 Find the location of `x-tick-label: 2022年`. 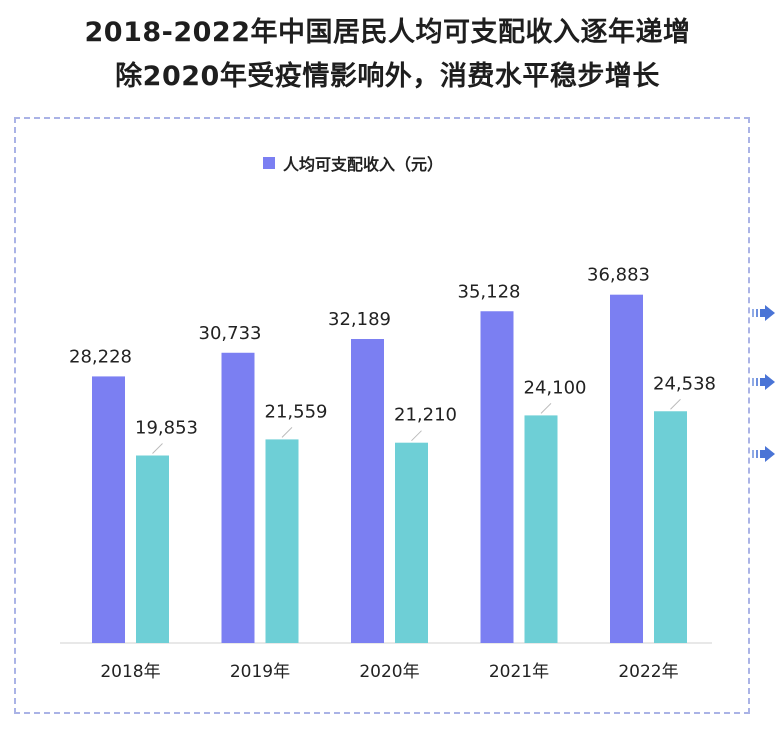

x-tick-label: 2022年 is located at coordinates (648, 672).